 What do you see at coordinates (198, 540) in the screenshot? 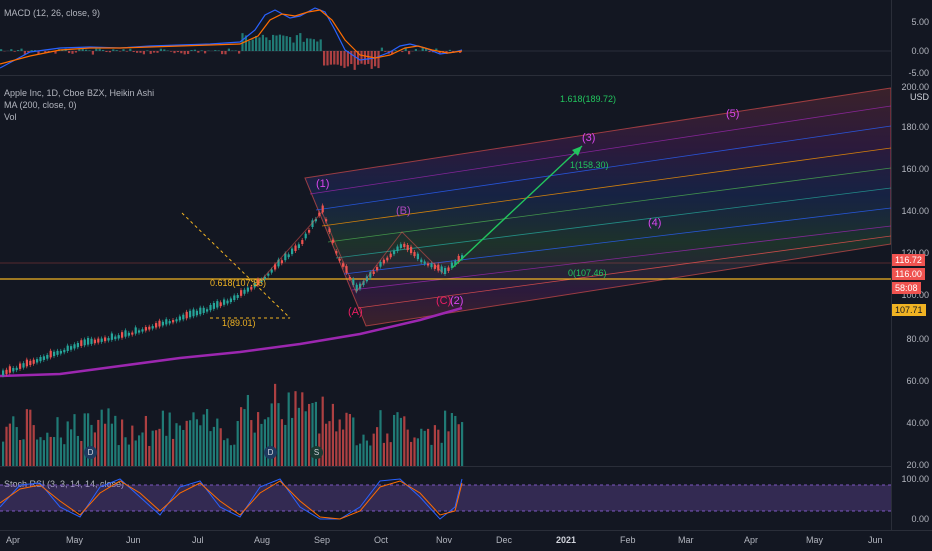
I see `time-tick: Jul` at bounding box center [198, 540].